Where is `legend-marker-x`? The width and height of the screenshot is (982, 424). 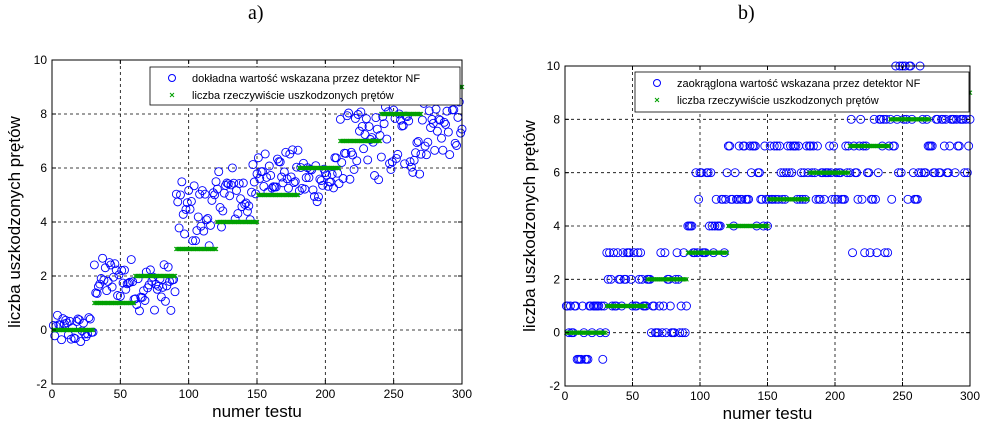 legend-marker-x is located at coordinates (657, 100).